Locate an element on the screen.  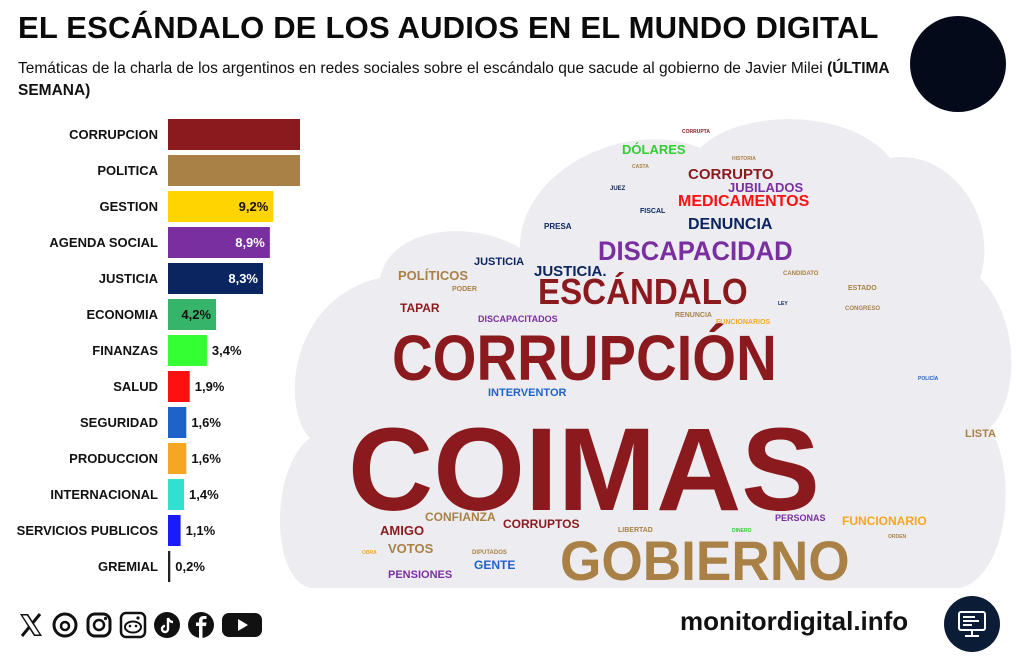
bar-seguridad is located at coordinates (177, 422).